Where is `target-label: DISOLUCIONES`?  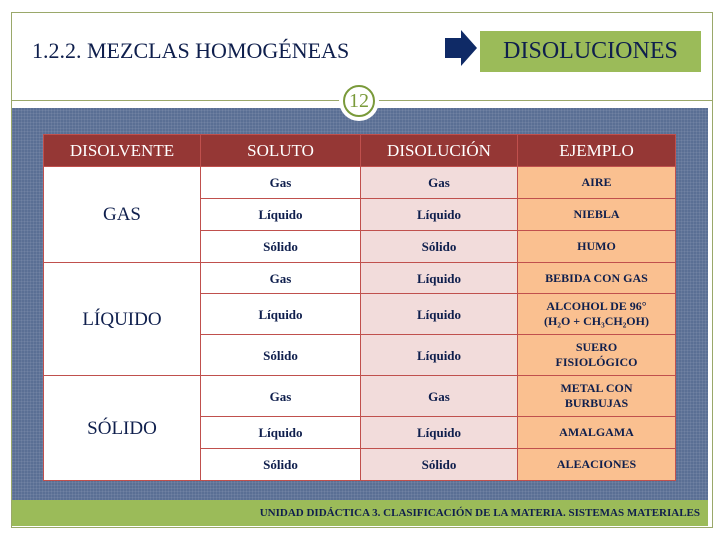
target-label: DISOLUCIONES is located at coordinates (590, 51).